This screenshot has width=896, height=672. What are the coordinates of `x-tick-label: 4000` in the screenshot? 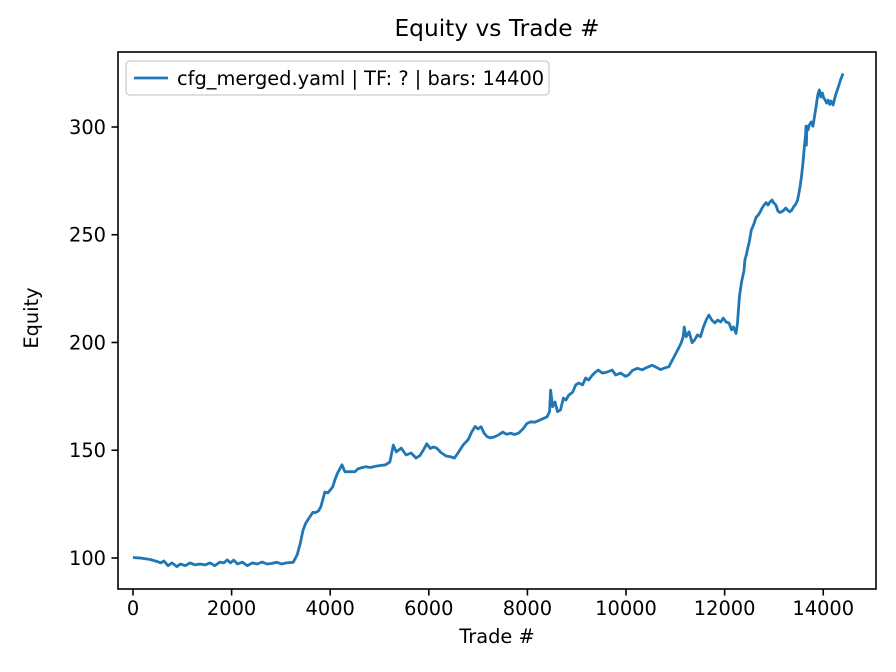 It's located at (330, 608).